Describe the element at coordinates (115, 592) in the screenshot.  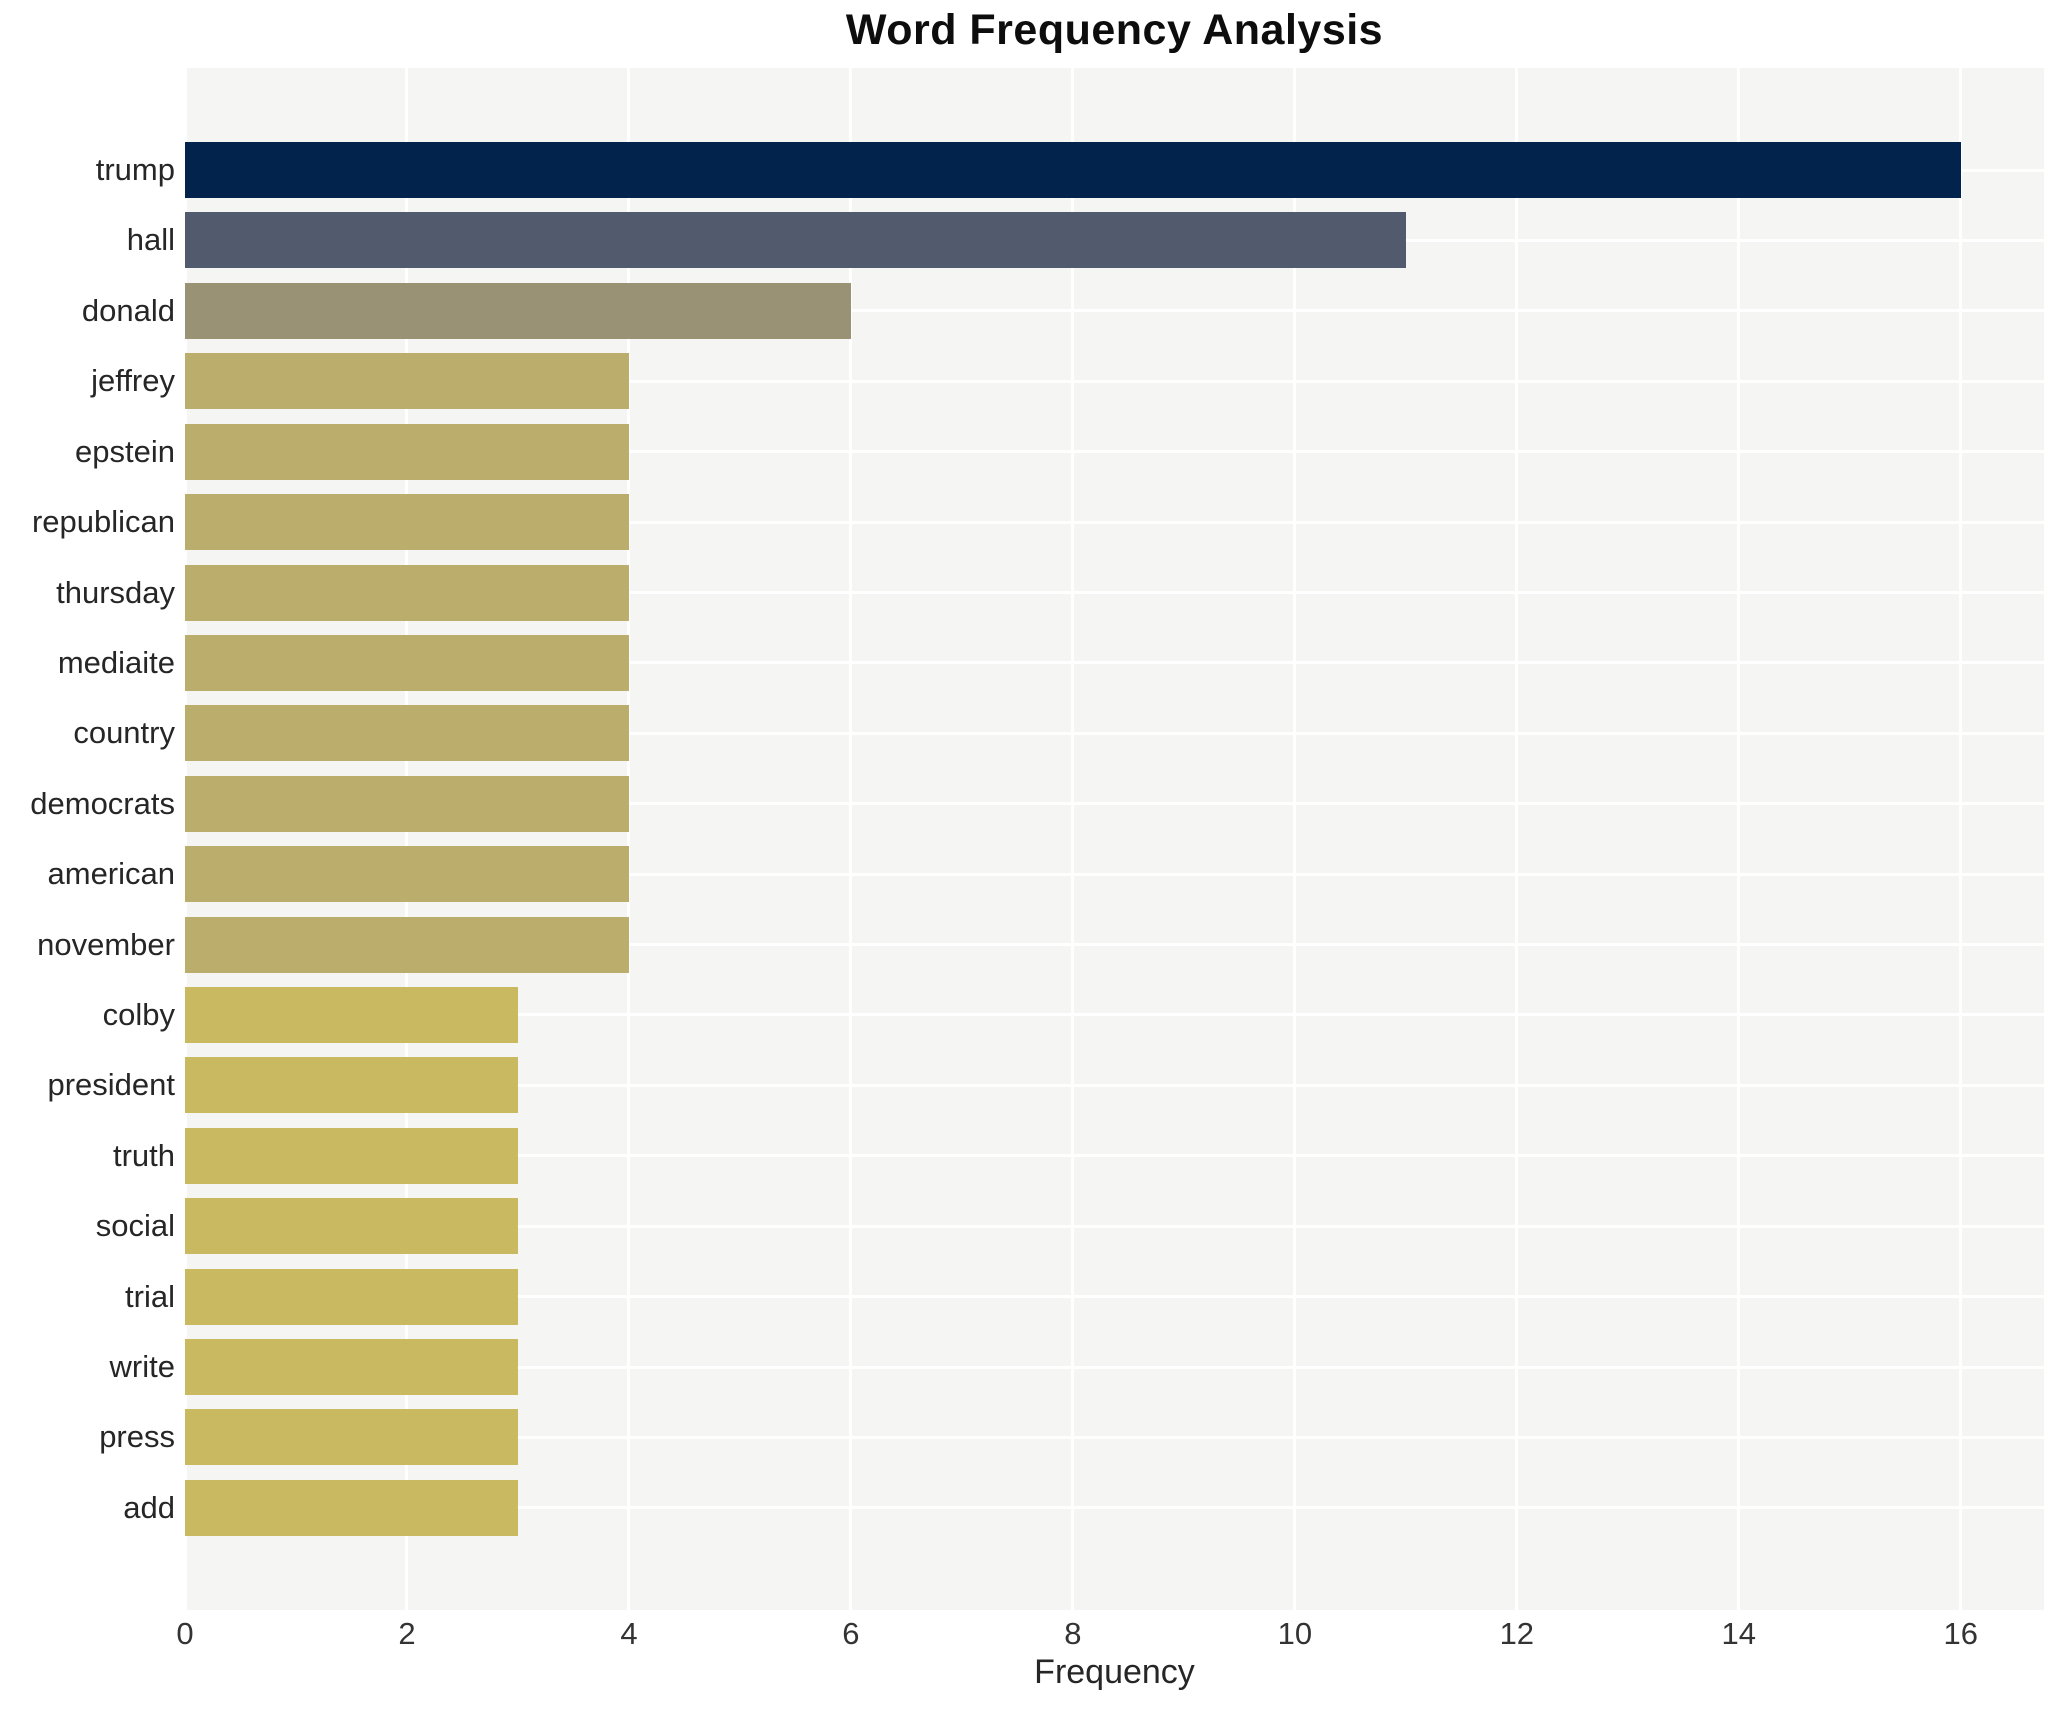
I see `y-tick-label-thursday: thursday` at that location.